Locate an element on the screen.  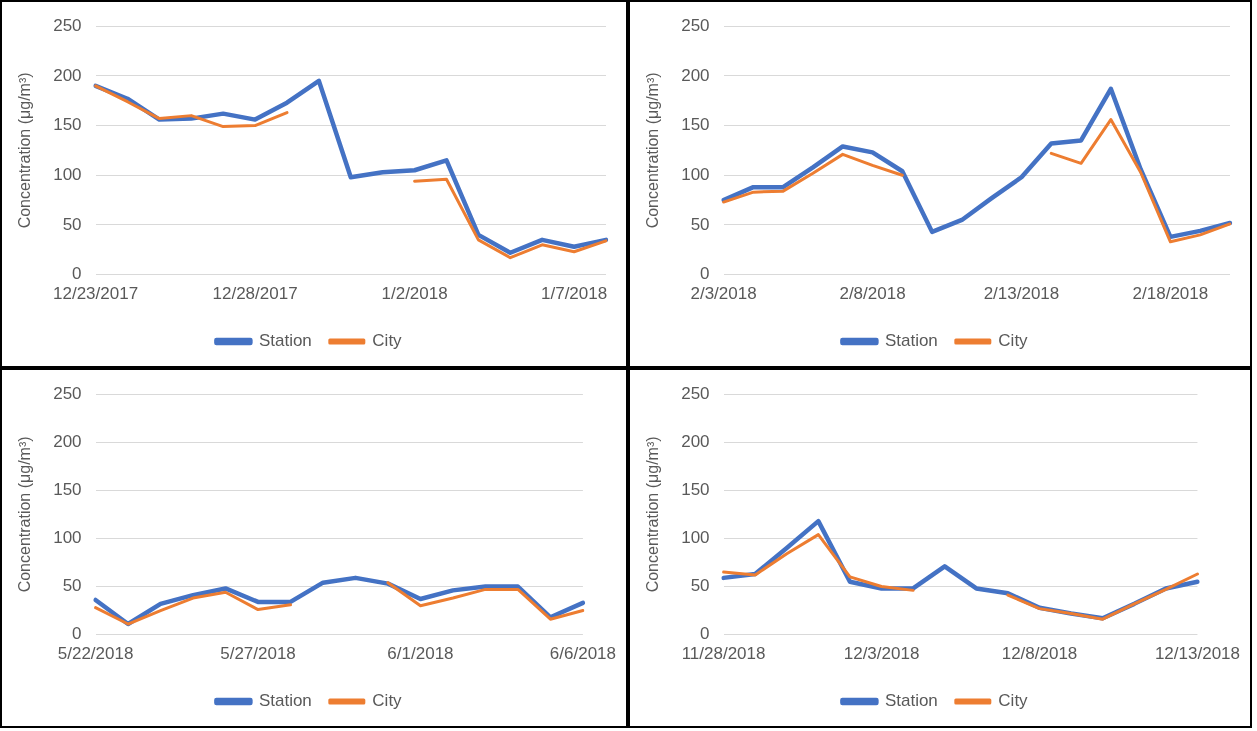
x-tick-label: 6/1/2018 is located at coordinates (420, 654).